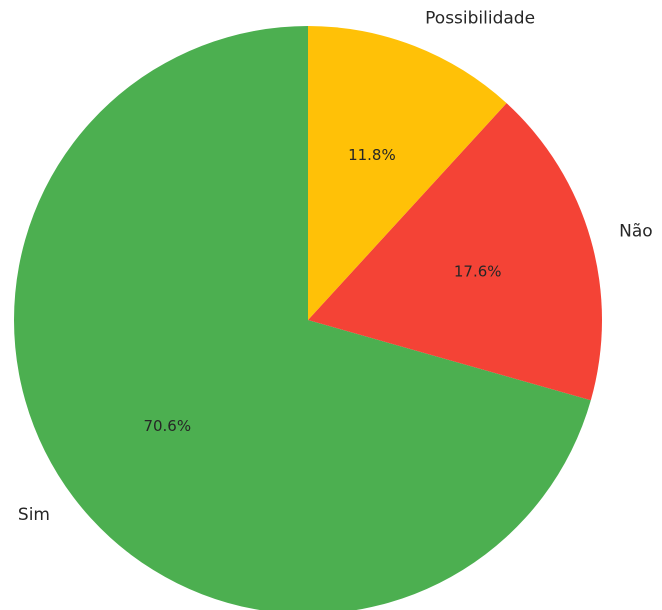 The width and height of the screenshot is (662, 610). I want to click on pie-category-label-possibilidade: Possibilidade, so click(480, 19).